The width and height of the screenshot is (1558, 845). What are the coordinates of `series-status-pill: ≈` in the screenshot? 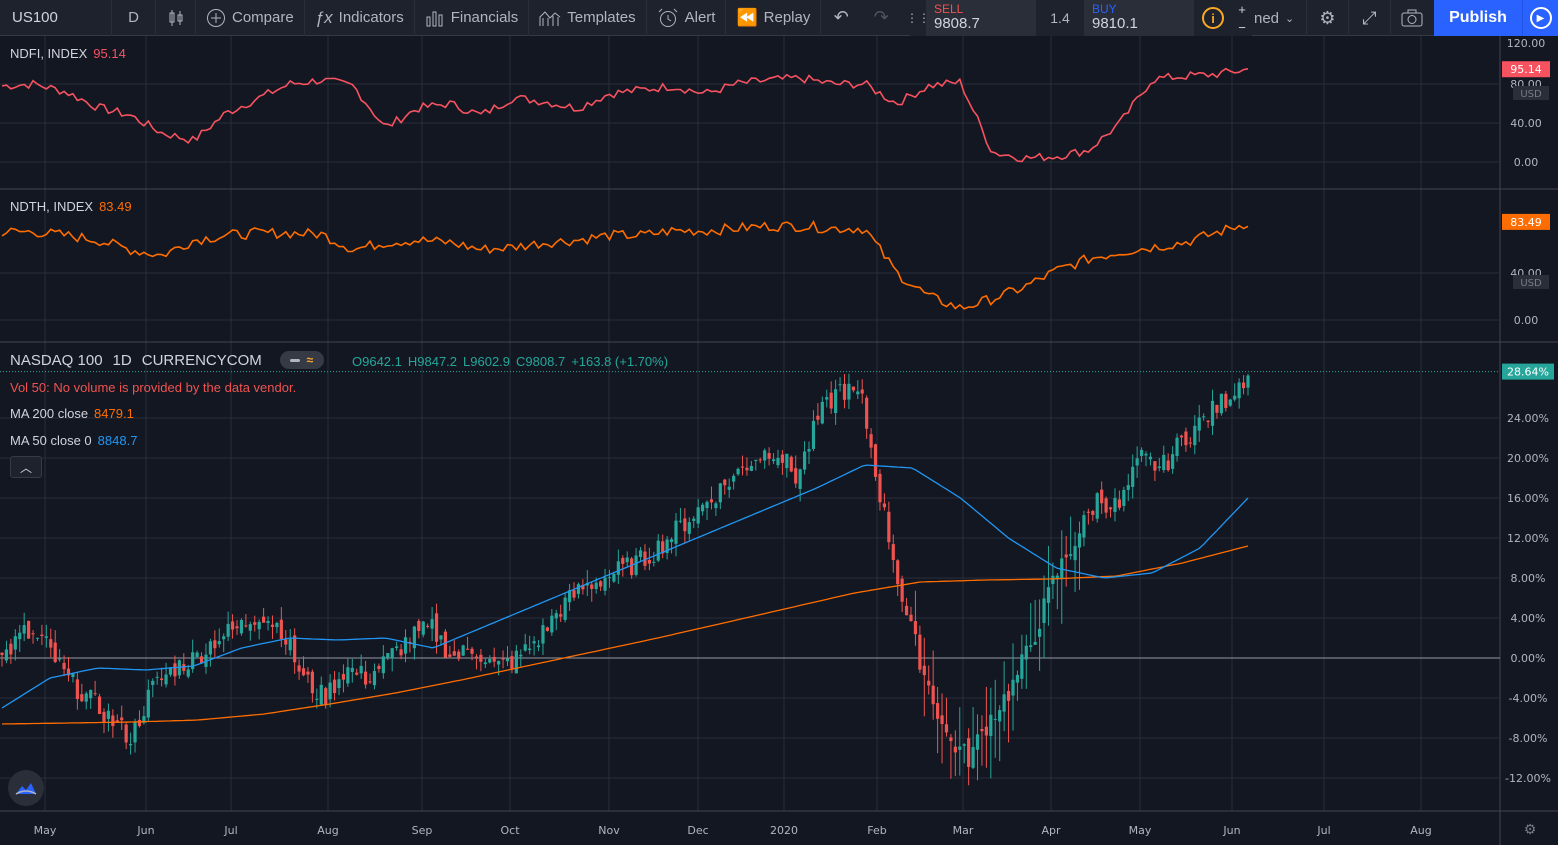 It's located at (301, 360).